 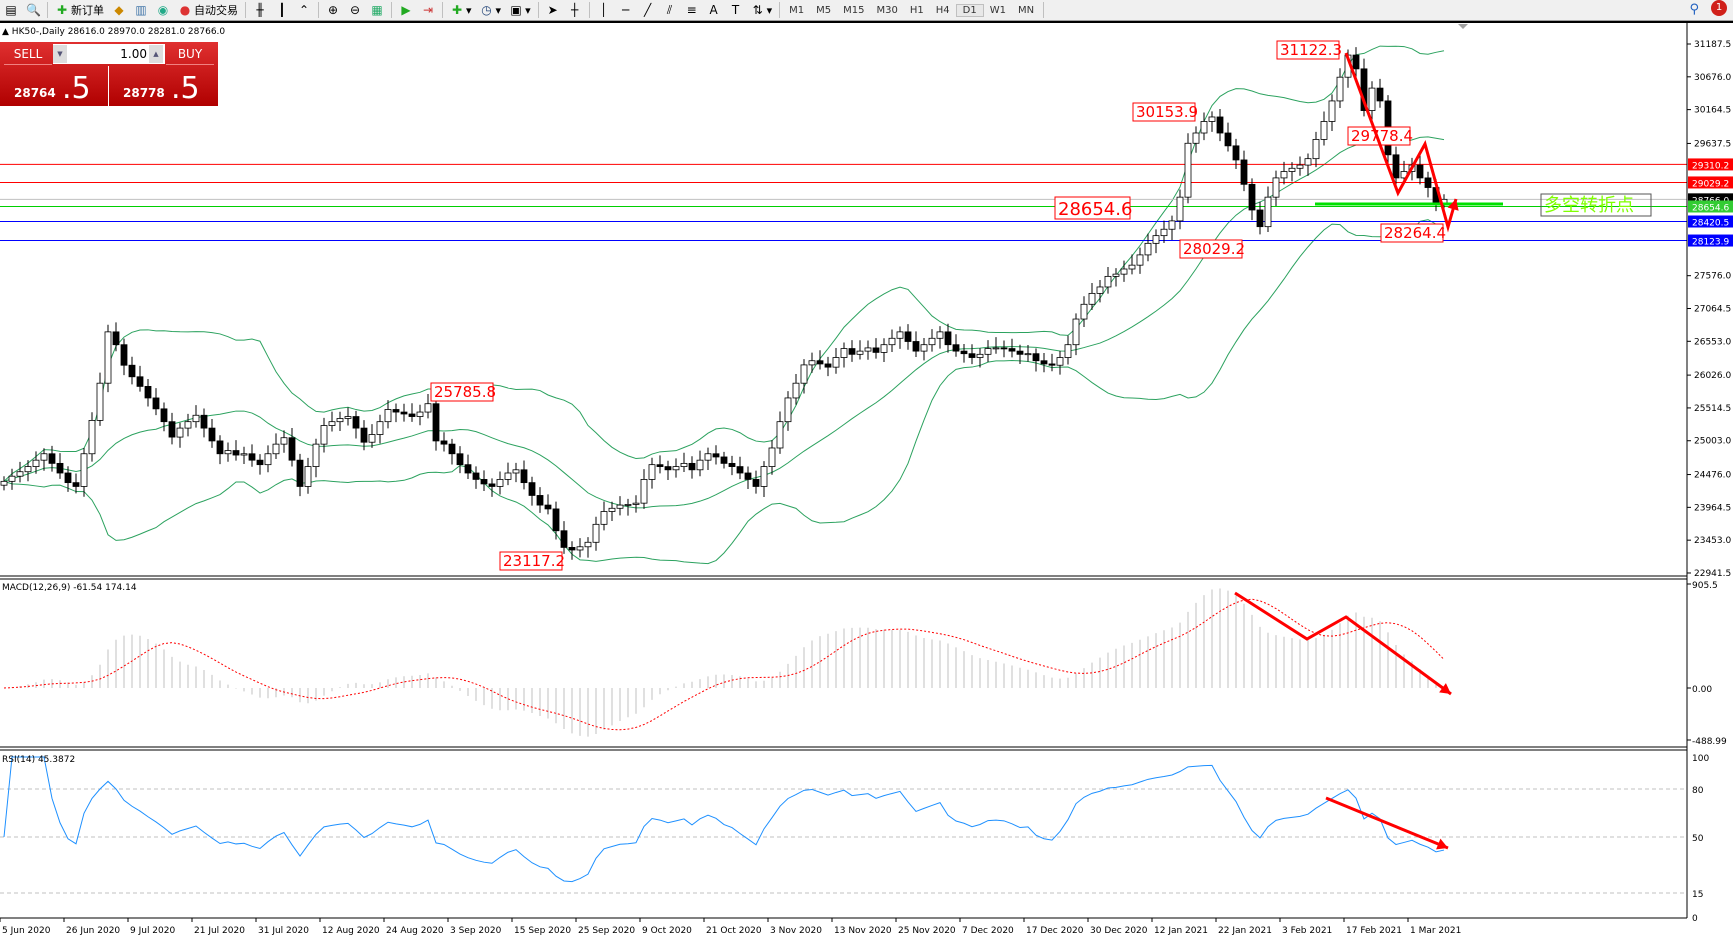 I want to click on search-icon: ⚲, so click(x=1694, y=9).